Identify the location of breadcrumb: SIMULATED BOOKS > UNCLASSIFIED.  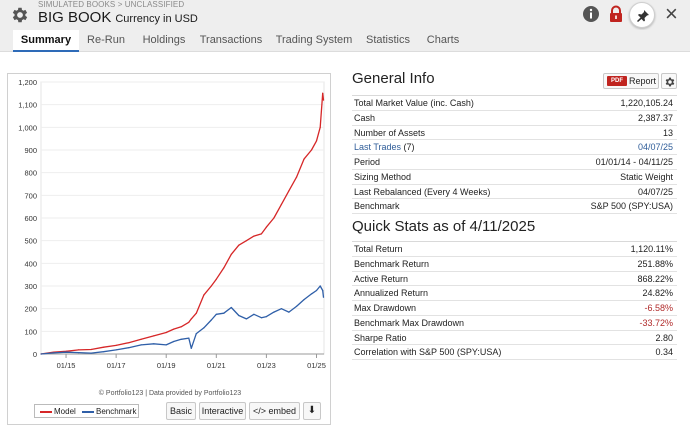
(111, 4).